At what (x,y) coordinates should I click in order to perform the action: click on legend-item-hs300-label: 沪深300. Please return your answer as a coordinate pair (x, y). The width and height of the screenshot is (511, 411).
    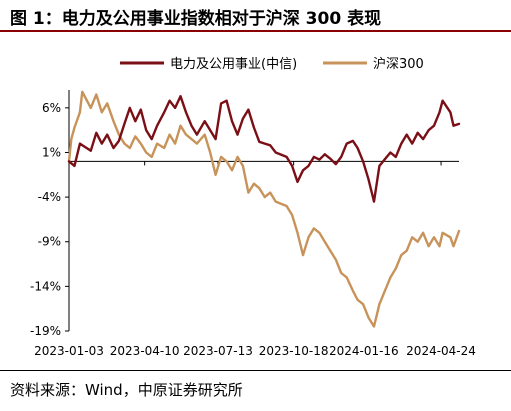
    Looking at the image, I should click on (398, 64).